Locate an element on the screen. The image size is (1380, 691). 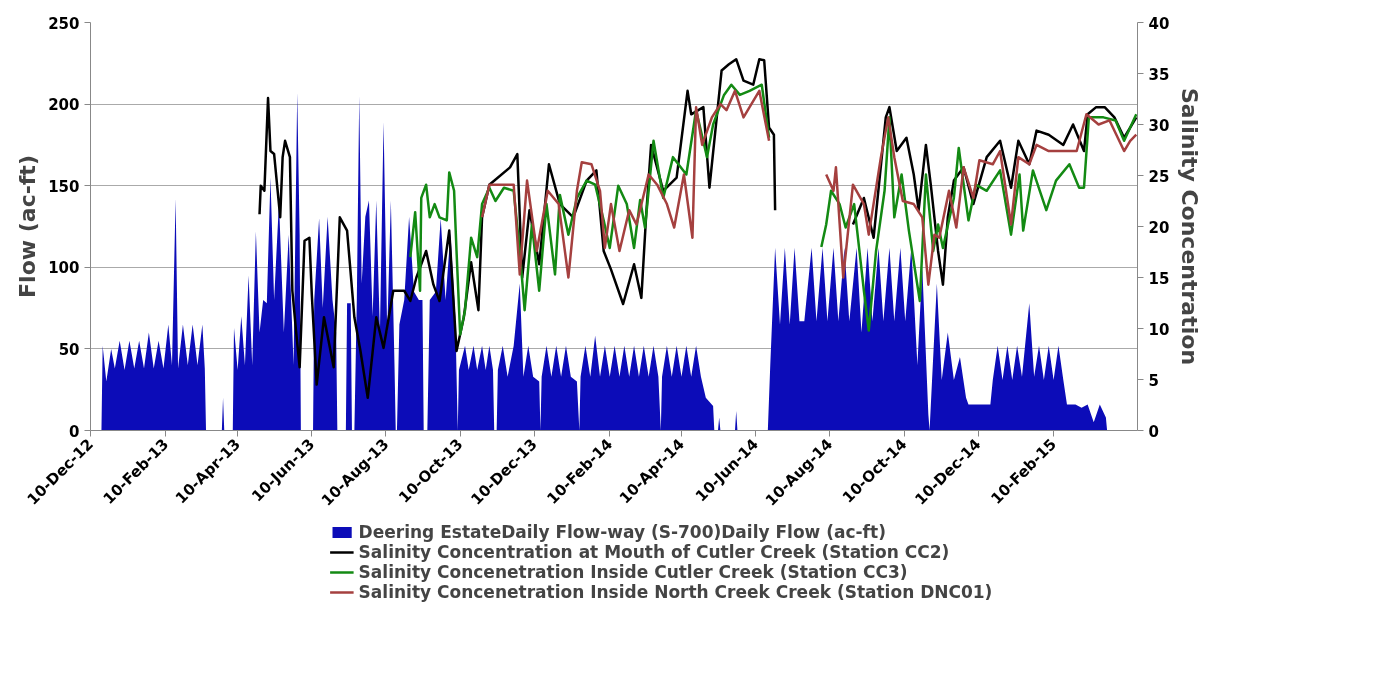
y2-tick-label: 35 is located at coordinates (1159, 74).